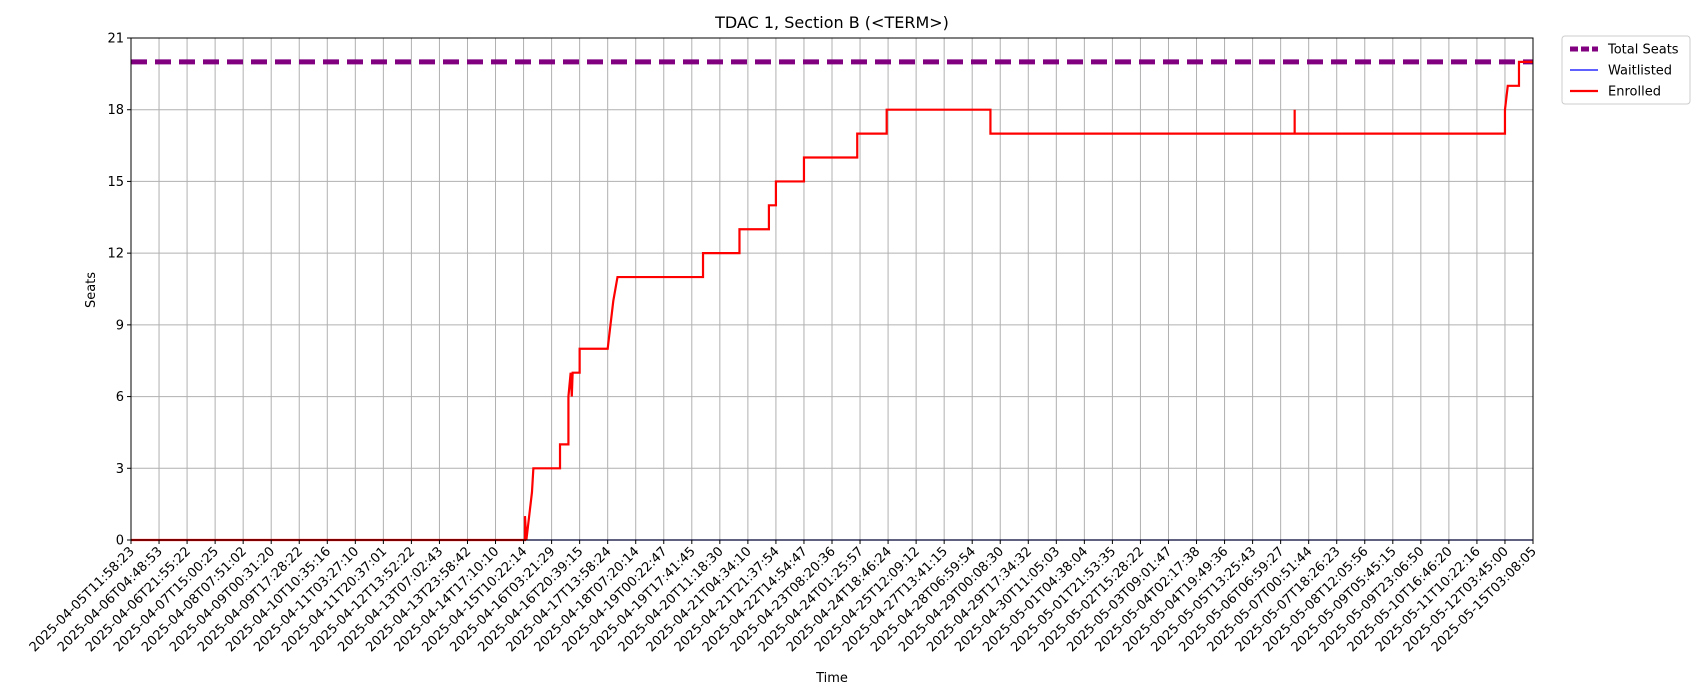 The height and width of the screenshot is (700, 1700). Describe the element at coordinates (120, 469) in the screenshot. I see `y-tick-label: 3` at that location.